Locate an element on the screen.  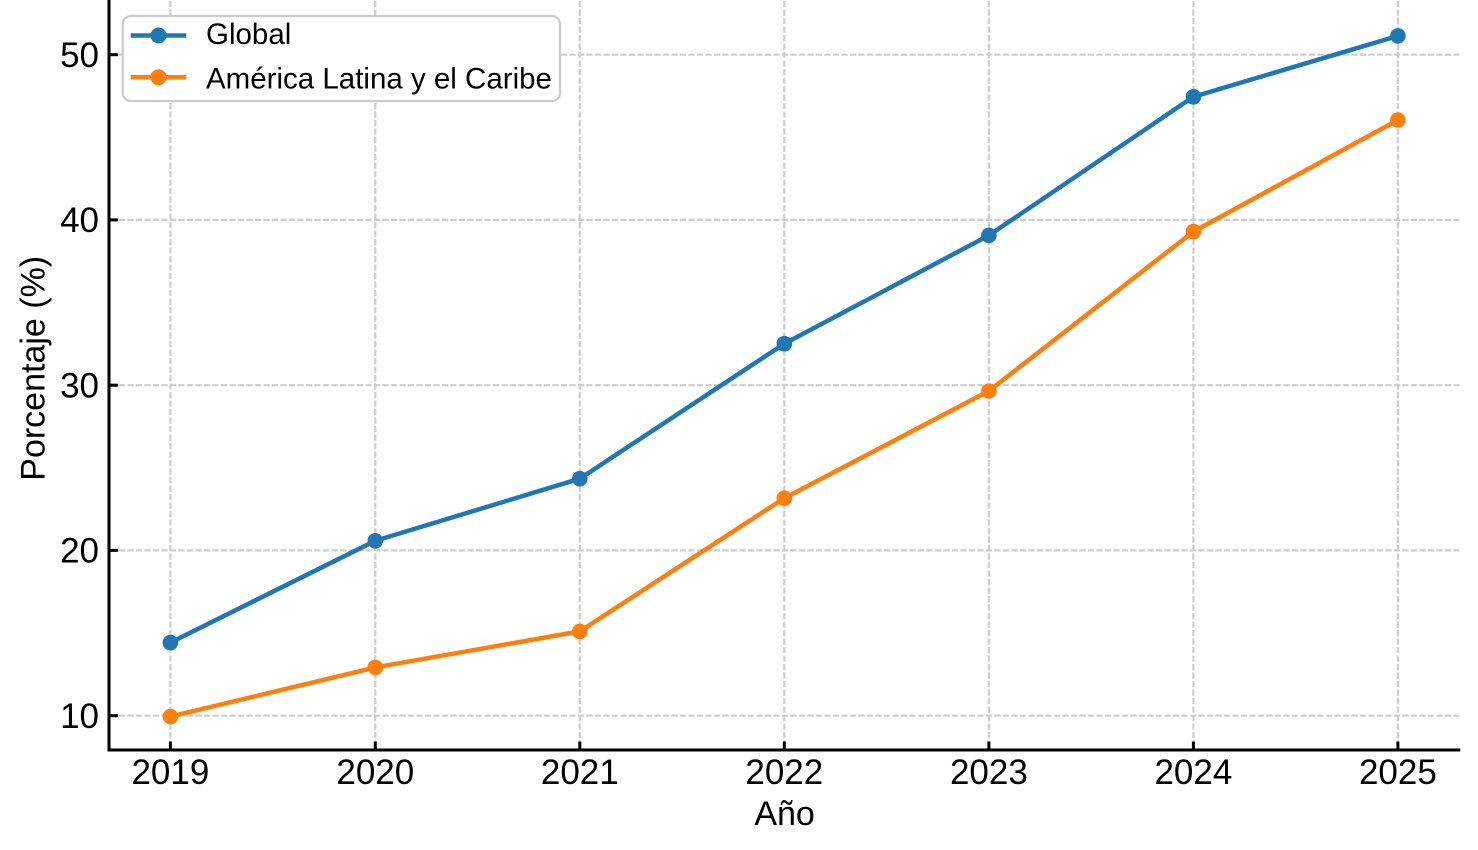
svg-text: 2025 is located at coordinates (1398, 772).